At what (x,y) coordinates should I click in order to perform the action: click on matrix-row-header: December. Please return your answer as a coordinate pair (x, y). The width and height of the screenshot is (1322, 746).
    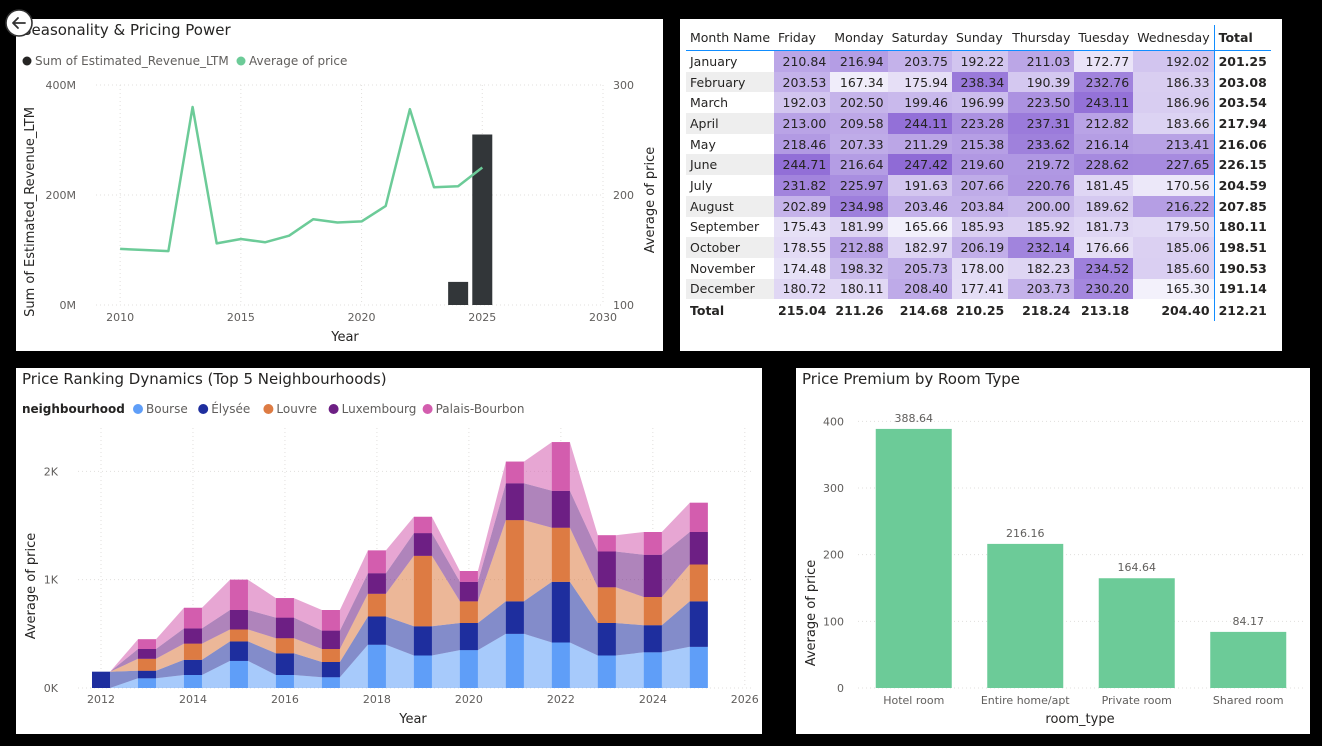
    Looking at the image, I should click on (730, 289).